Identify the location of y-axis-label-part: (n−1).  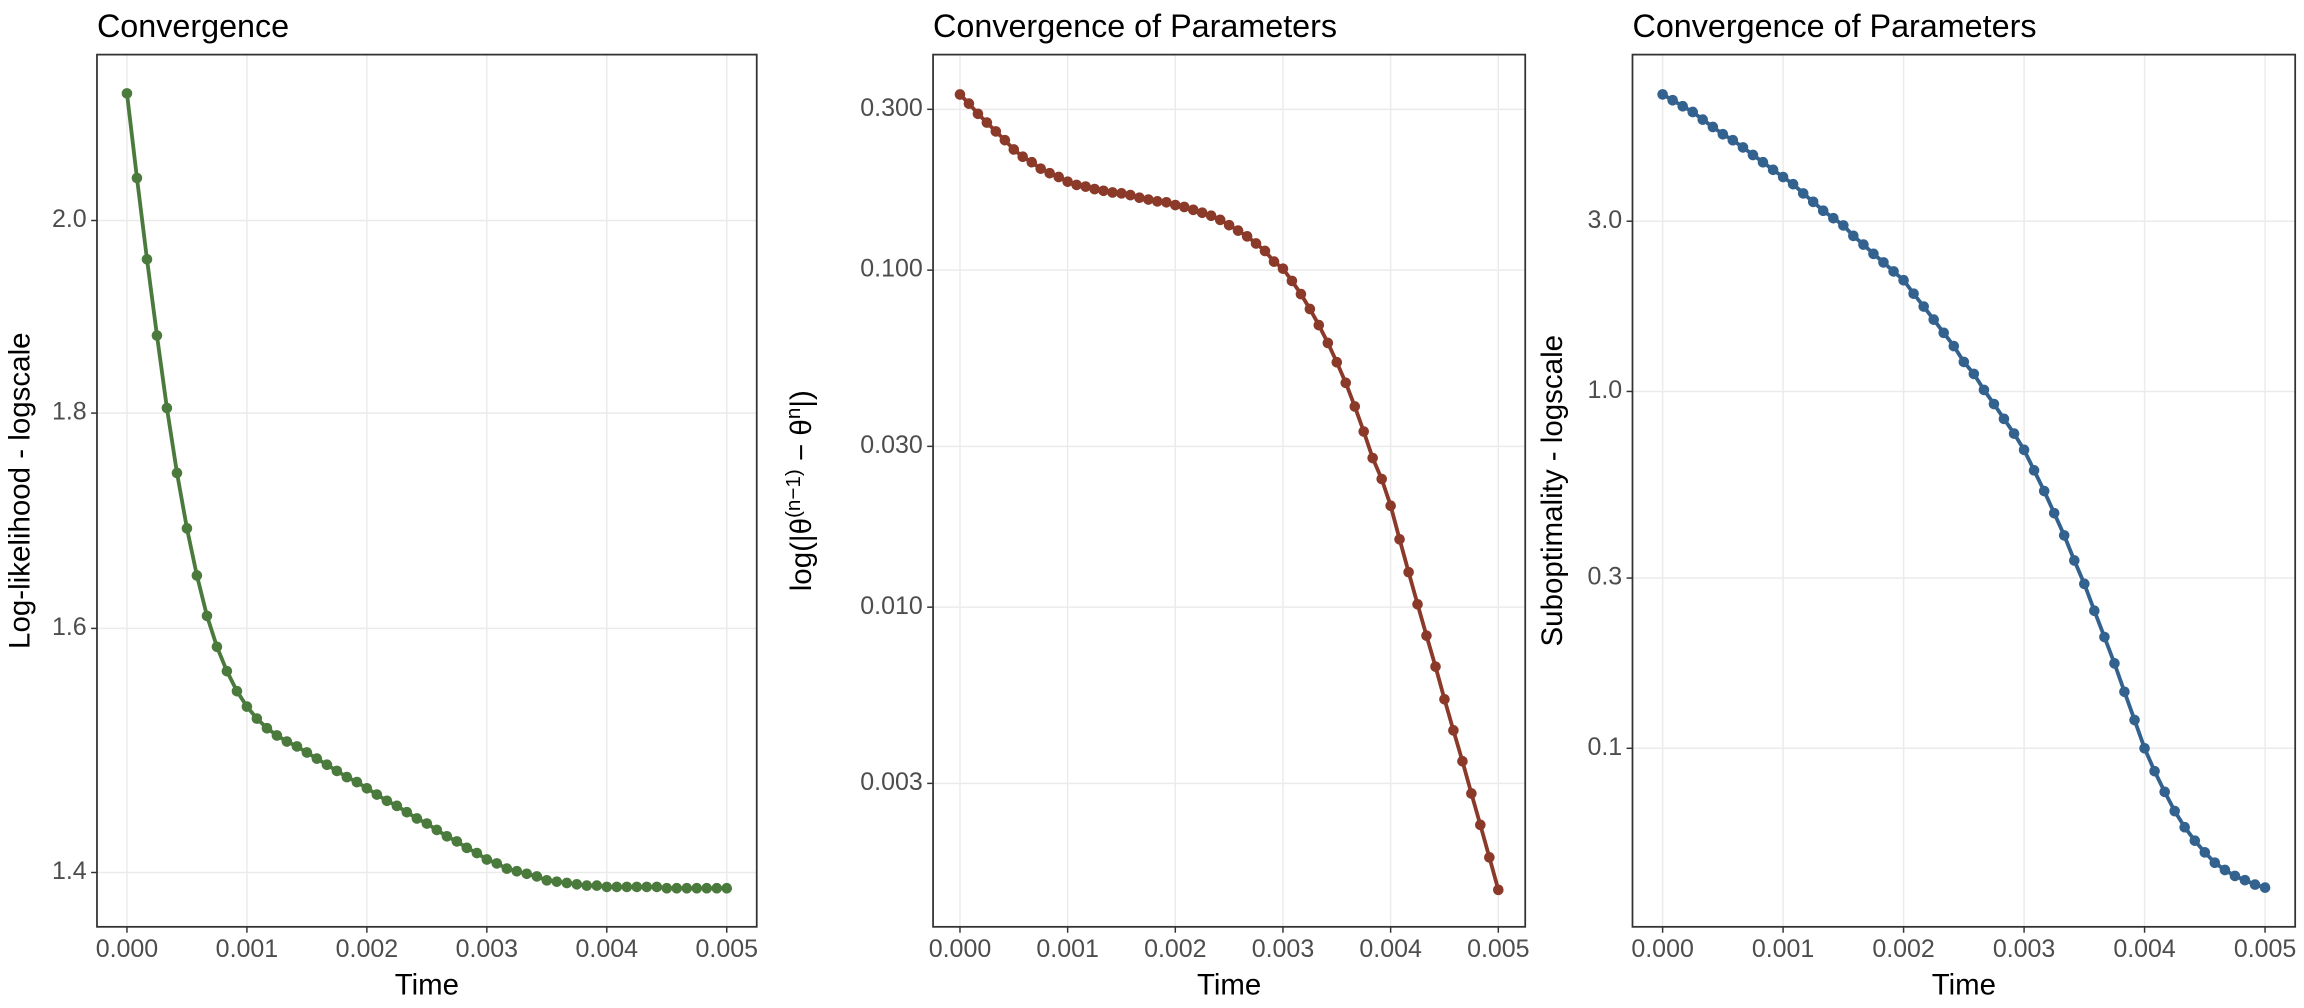
(793, 493).